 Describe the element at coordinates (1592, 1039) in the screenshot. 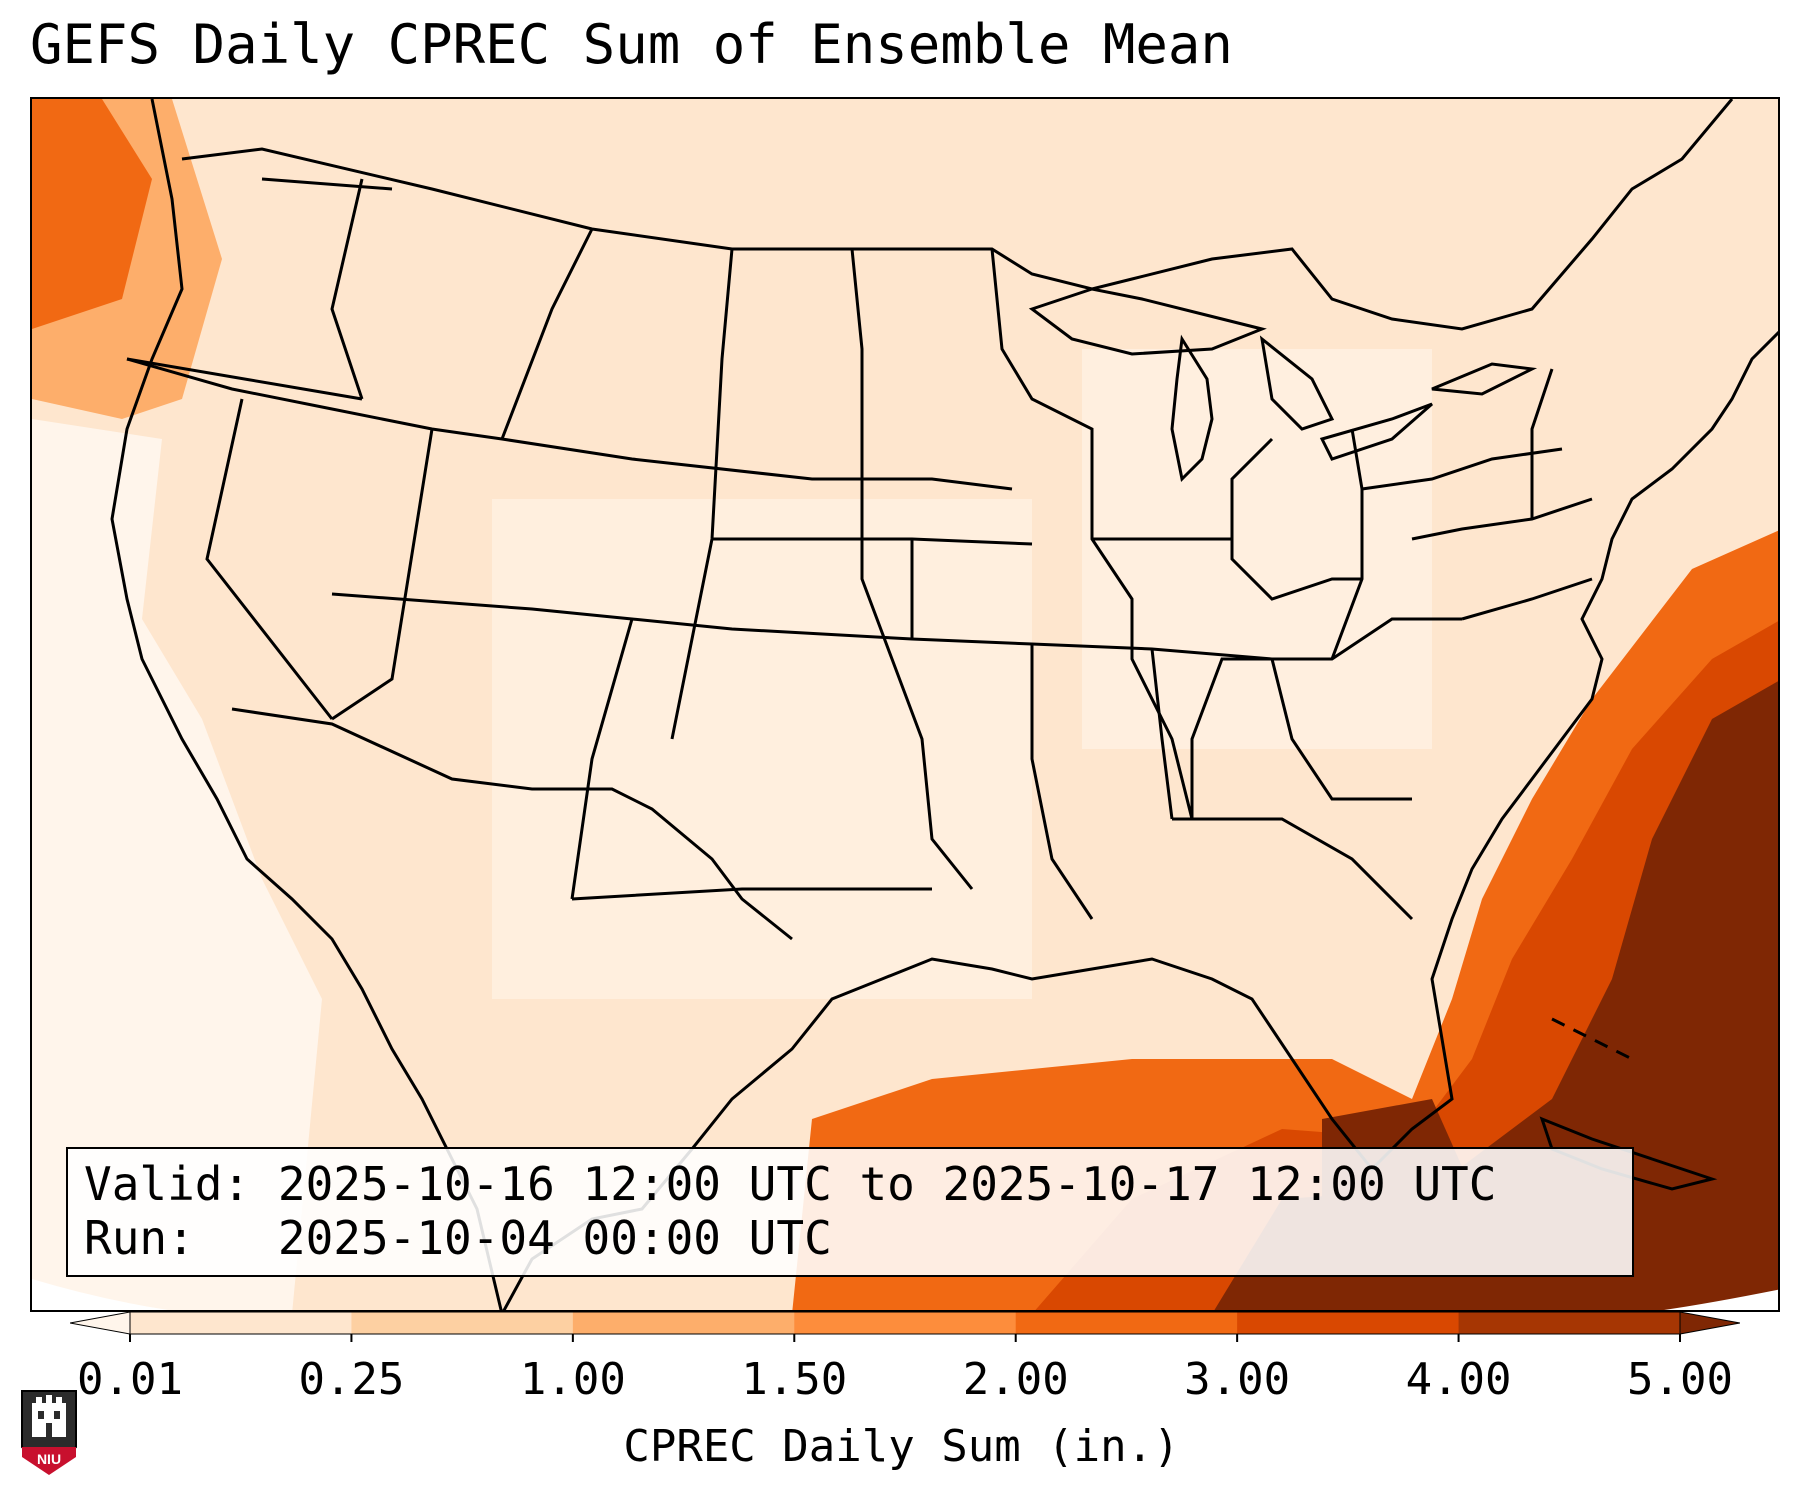

I see `bahamas-outline` at that location.